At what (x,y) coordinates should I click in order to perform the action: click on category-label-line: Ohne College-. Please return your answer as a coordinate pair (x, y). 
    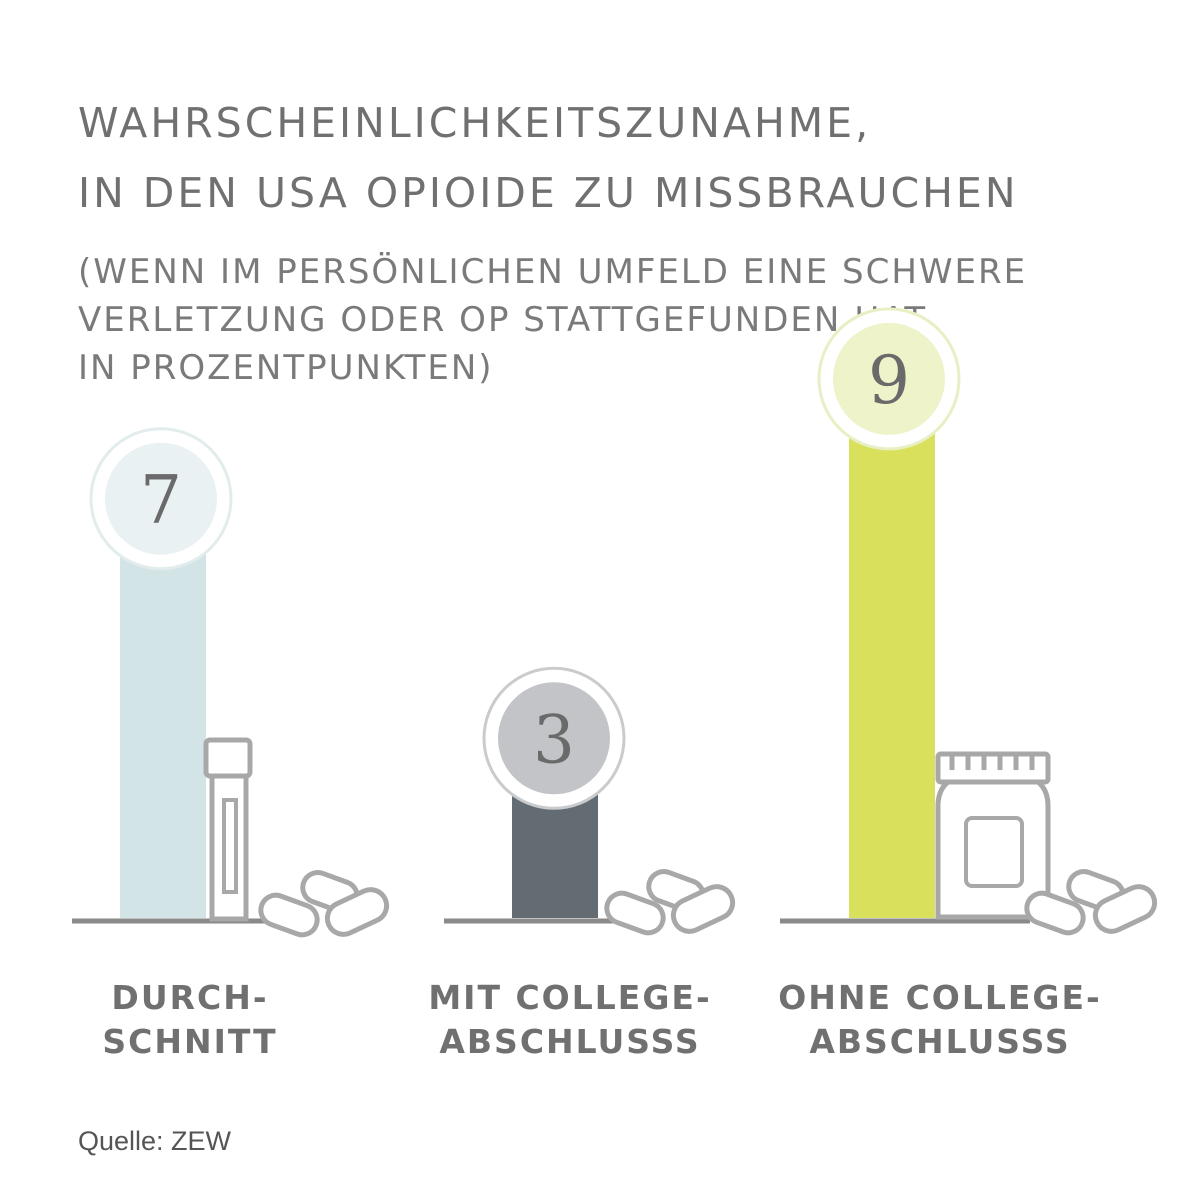
    Looking at the image, I should click on (940, 997).